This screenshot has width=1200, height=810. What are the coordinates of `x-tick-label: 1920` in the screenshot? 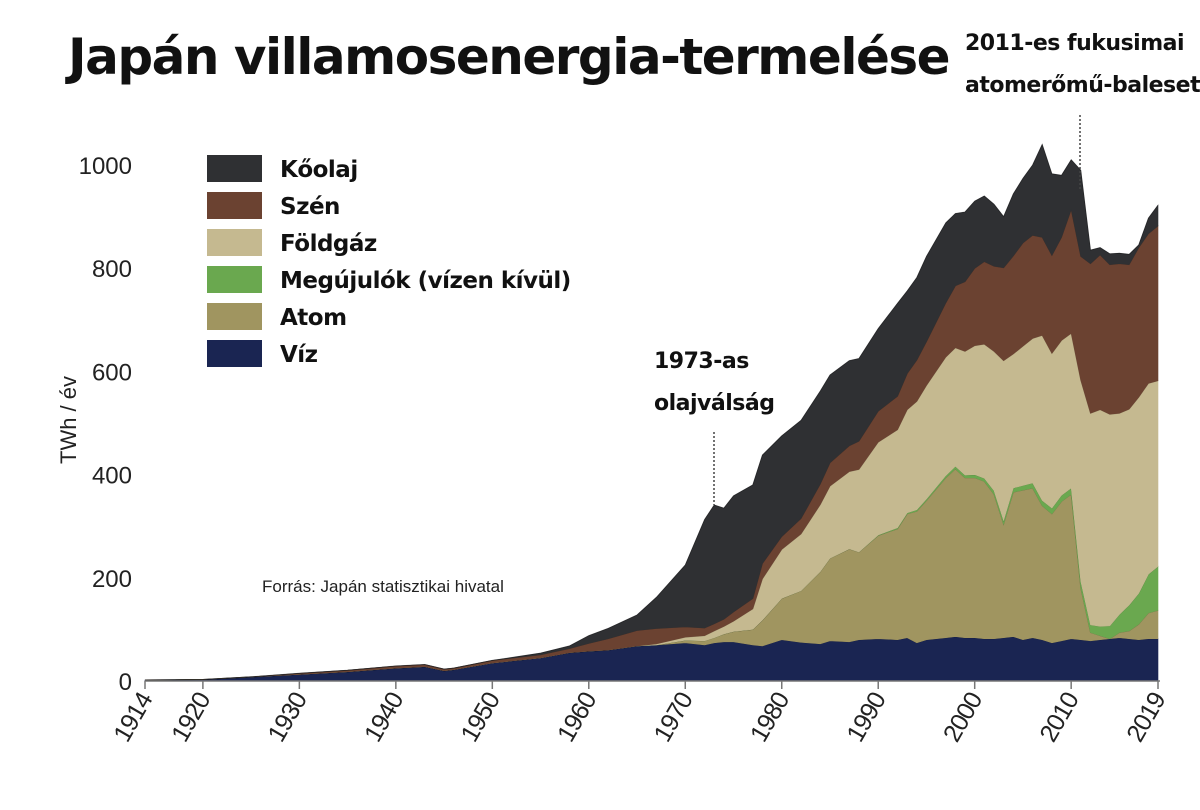 It's located at (191, 717).